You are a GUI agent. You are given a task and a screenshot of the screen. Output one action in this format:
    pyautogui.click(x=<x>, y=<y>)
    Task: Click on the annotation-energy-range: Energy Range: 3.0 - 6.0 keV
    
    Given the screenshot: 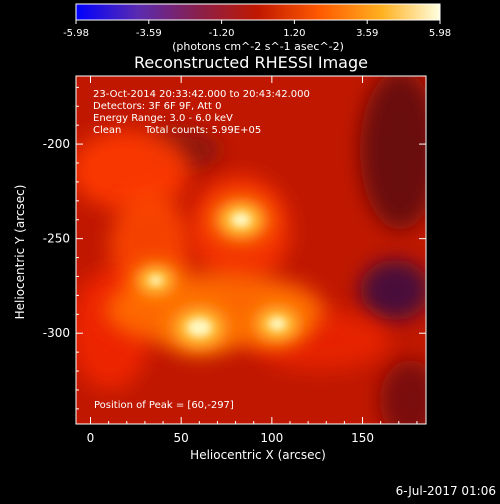 What is the action you would take?
    pyautogui.click(x=163, y=118)
    